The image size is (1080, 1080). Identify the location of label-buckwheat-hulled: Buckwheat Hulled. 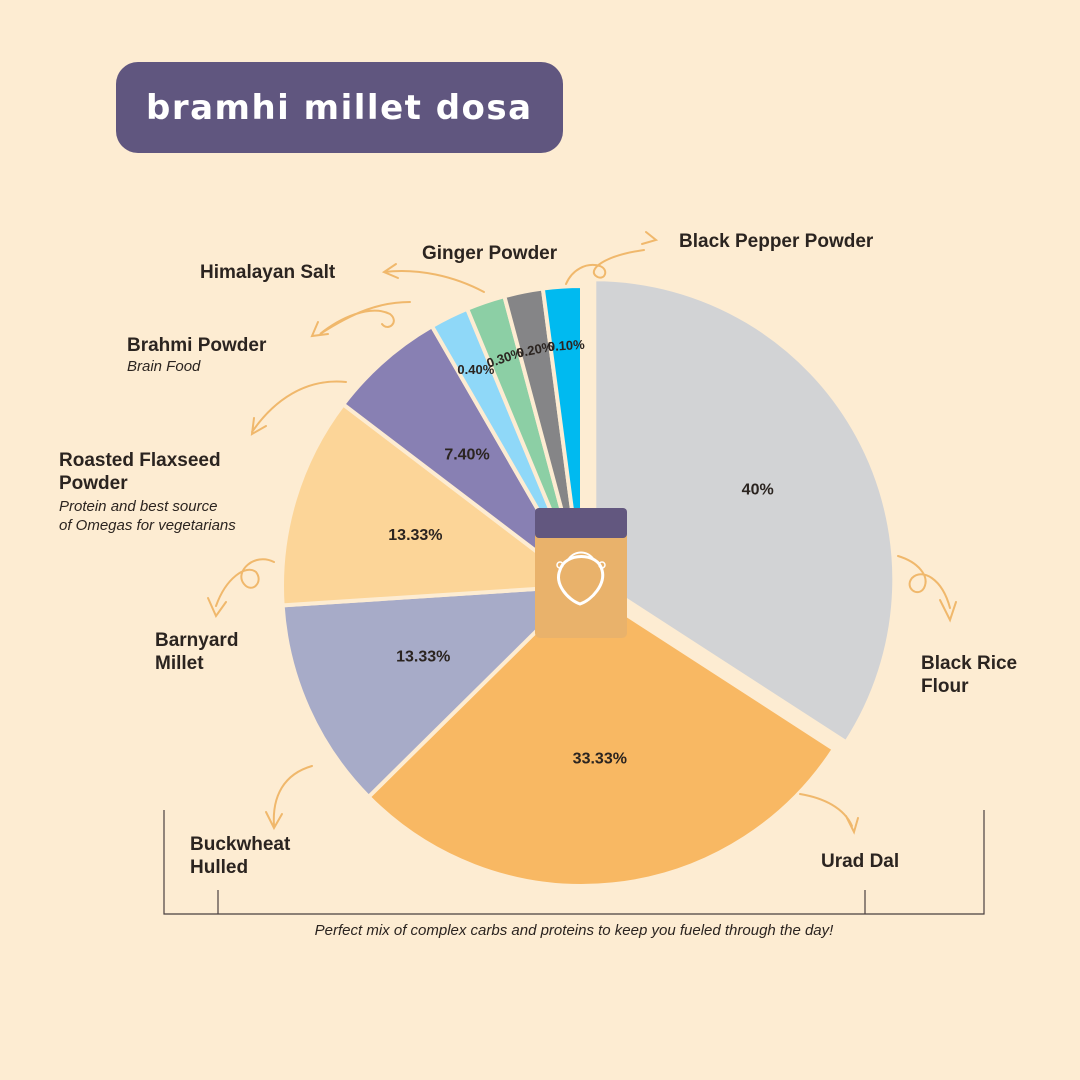
(240, 856).